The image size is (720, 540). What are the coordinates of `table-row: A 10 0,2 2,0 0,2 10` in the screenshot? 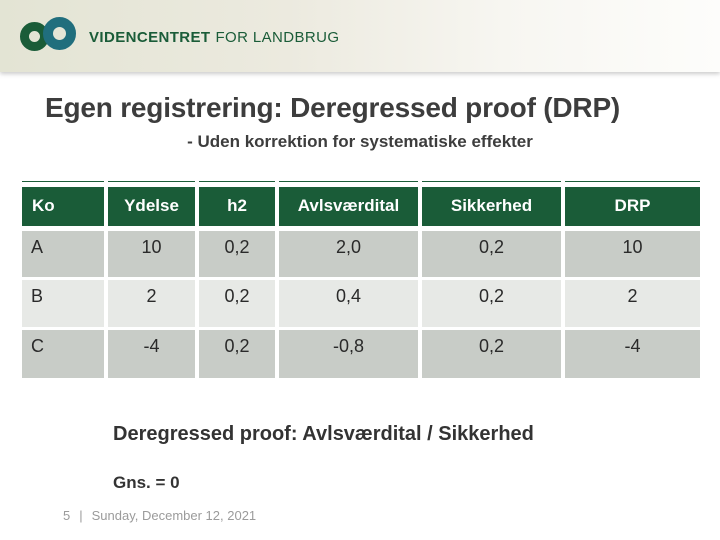 It's located at (361, 253).